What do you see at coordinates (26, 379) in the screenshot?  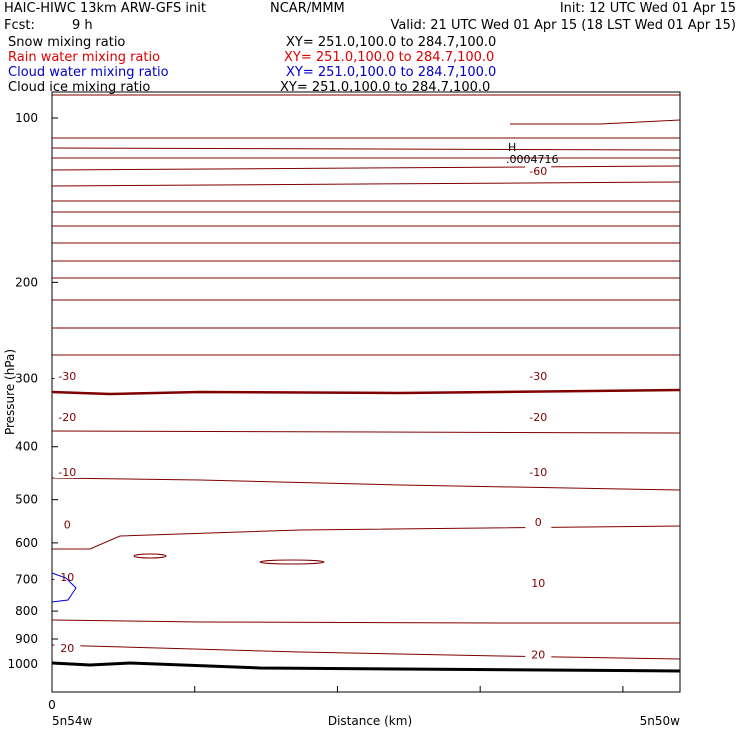 I see `y-tick-label: 300` at bounding box center [26, 379].